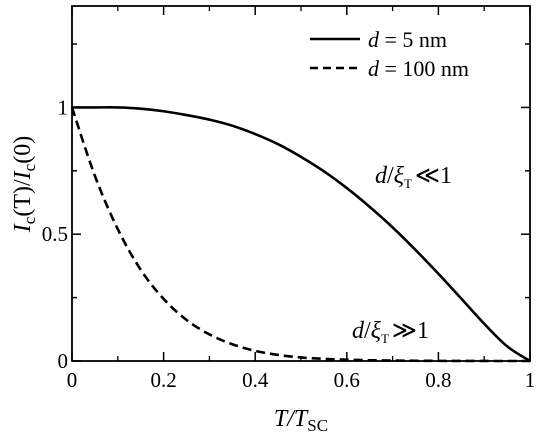 The width and height of the screenshot is (537, 436). I want to click on annotation-thin-d: d, so click(381, 176).